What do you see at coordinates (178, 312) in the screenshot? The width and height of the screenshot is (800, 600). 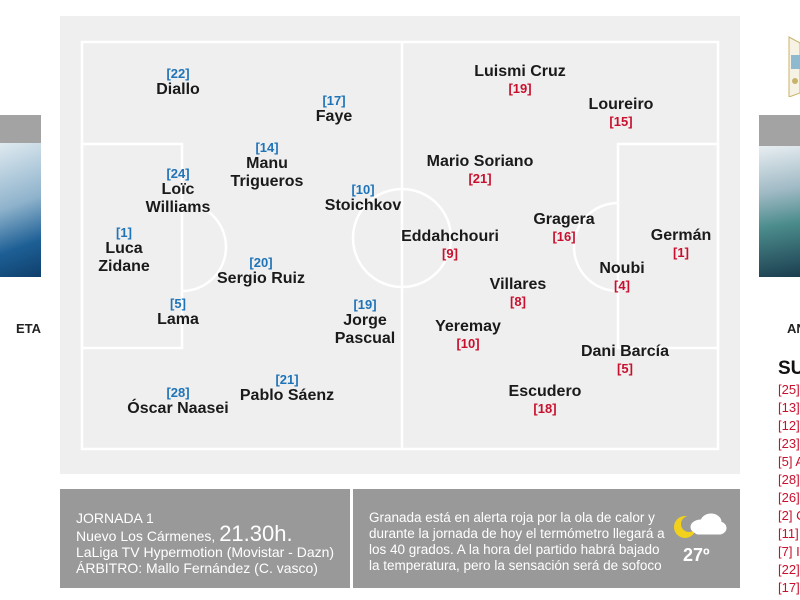 I see `home-player: [5] Lama` at bounding box center [178, 312].